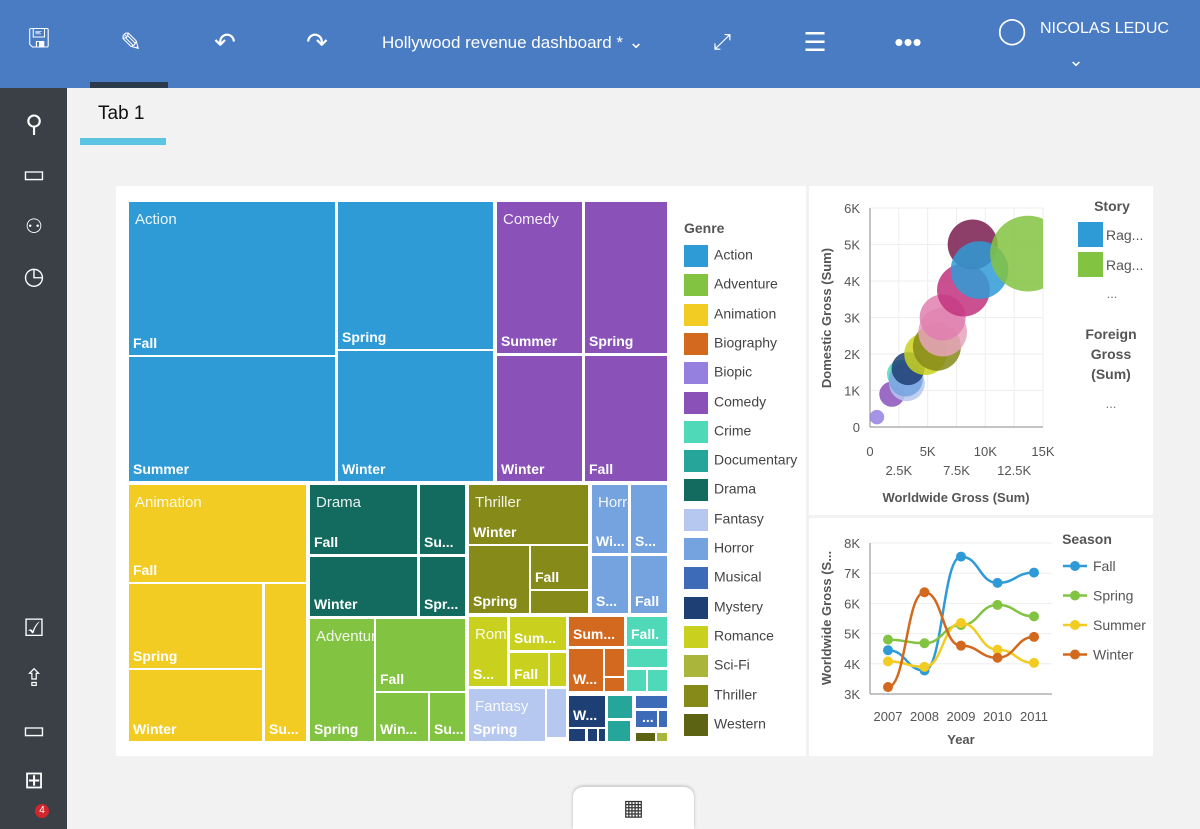 Image resolution: width=1200 pixels, height=829 pixels. I want to click on treemap-tile-sci-fi, so click(662, 737).